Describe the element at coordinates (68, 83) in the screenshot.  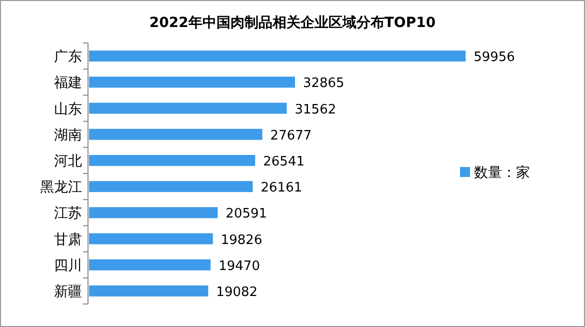
I see `y-tick-label: 福建` at that location.